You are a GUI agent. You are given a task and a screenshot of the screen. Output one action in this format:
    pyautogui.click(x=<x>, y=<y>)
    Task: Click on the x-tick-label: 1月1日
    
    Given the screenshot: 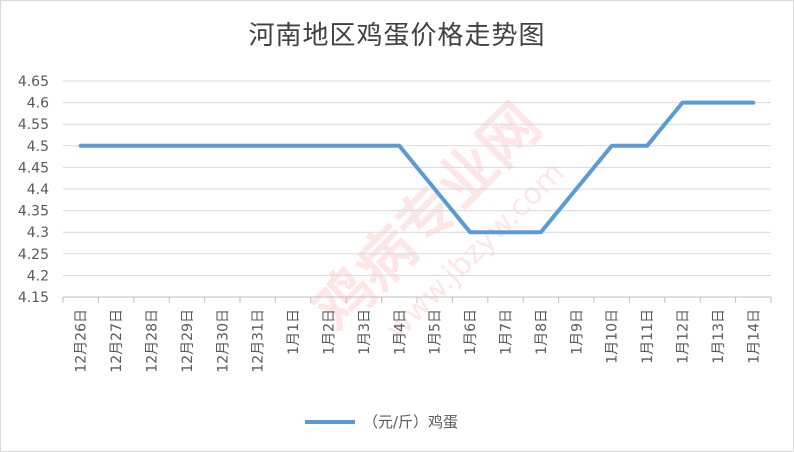 What is the action you would take?
    pyautogui.click(x=294, y=332)
    